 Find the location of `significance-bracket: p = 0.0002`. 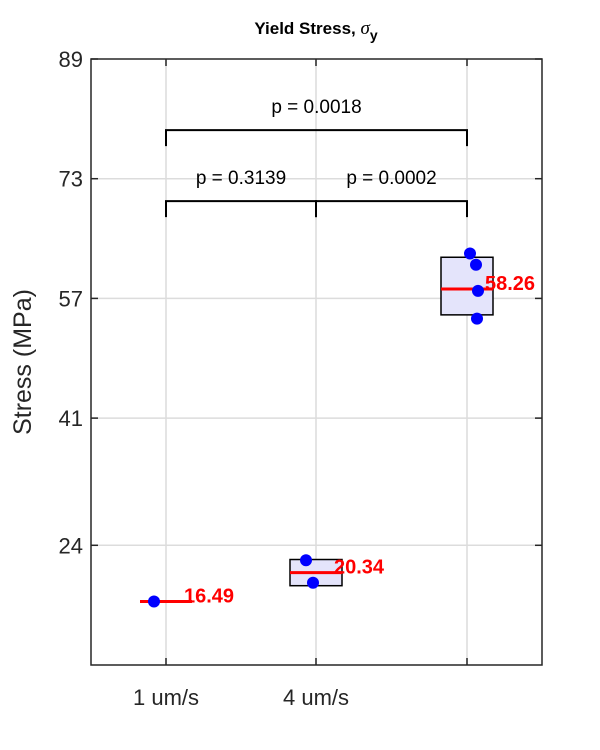

significance-bracket: p = 0.0002 is located at coordinates (391, 193).